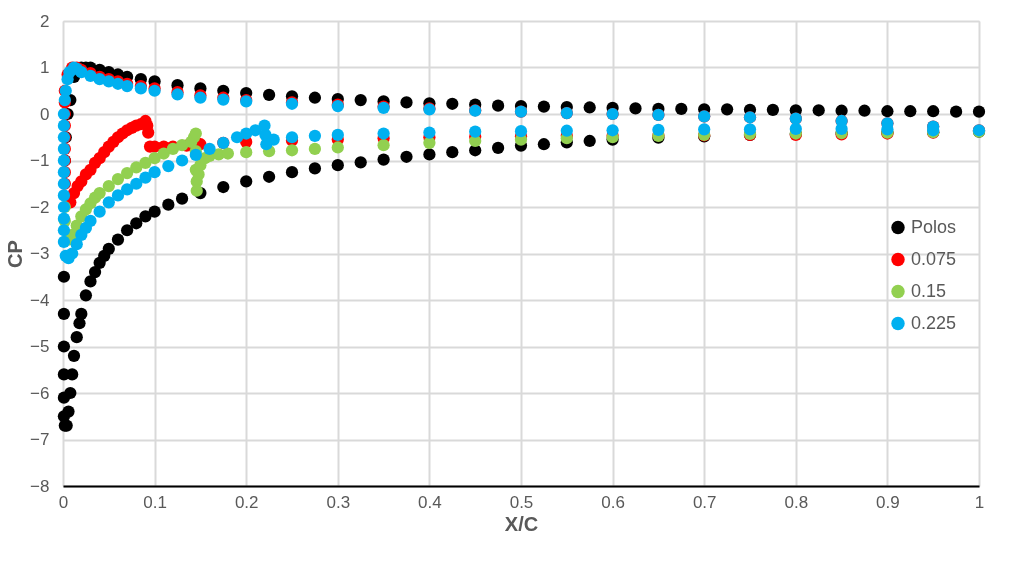  I want to click on y-tick-label: −6, so click(40, 393).